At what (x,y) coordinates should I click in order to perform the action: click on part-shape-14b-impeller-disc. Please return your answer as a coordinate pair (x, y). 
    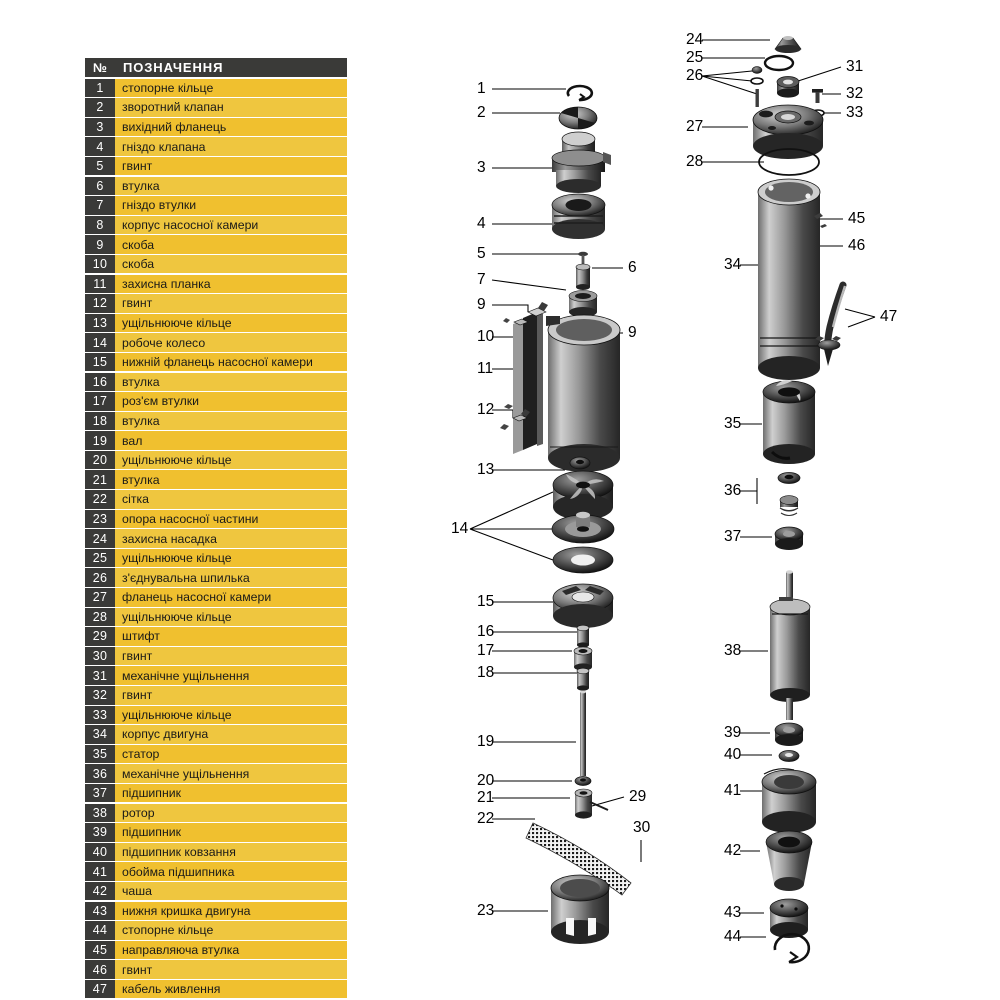
    Looking at the image, I should click on (583, 527).